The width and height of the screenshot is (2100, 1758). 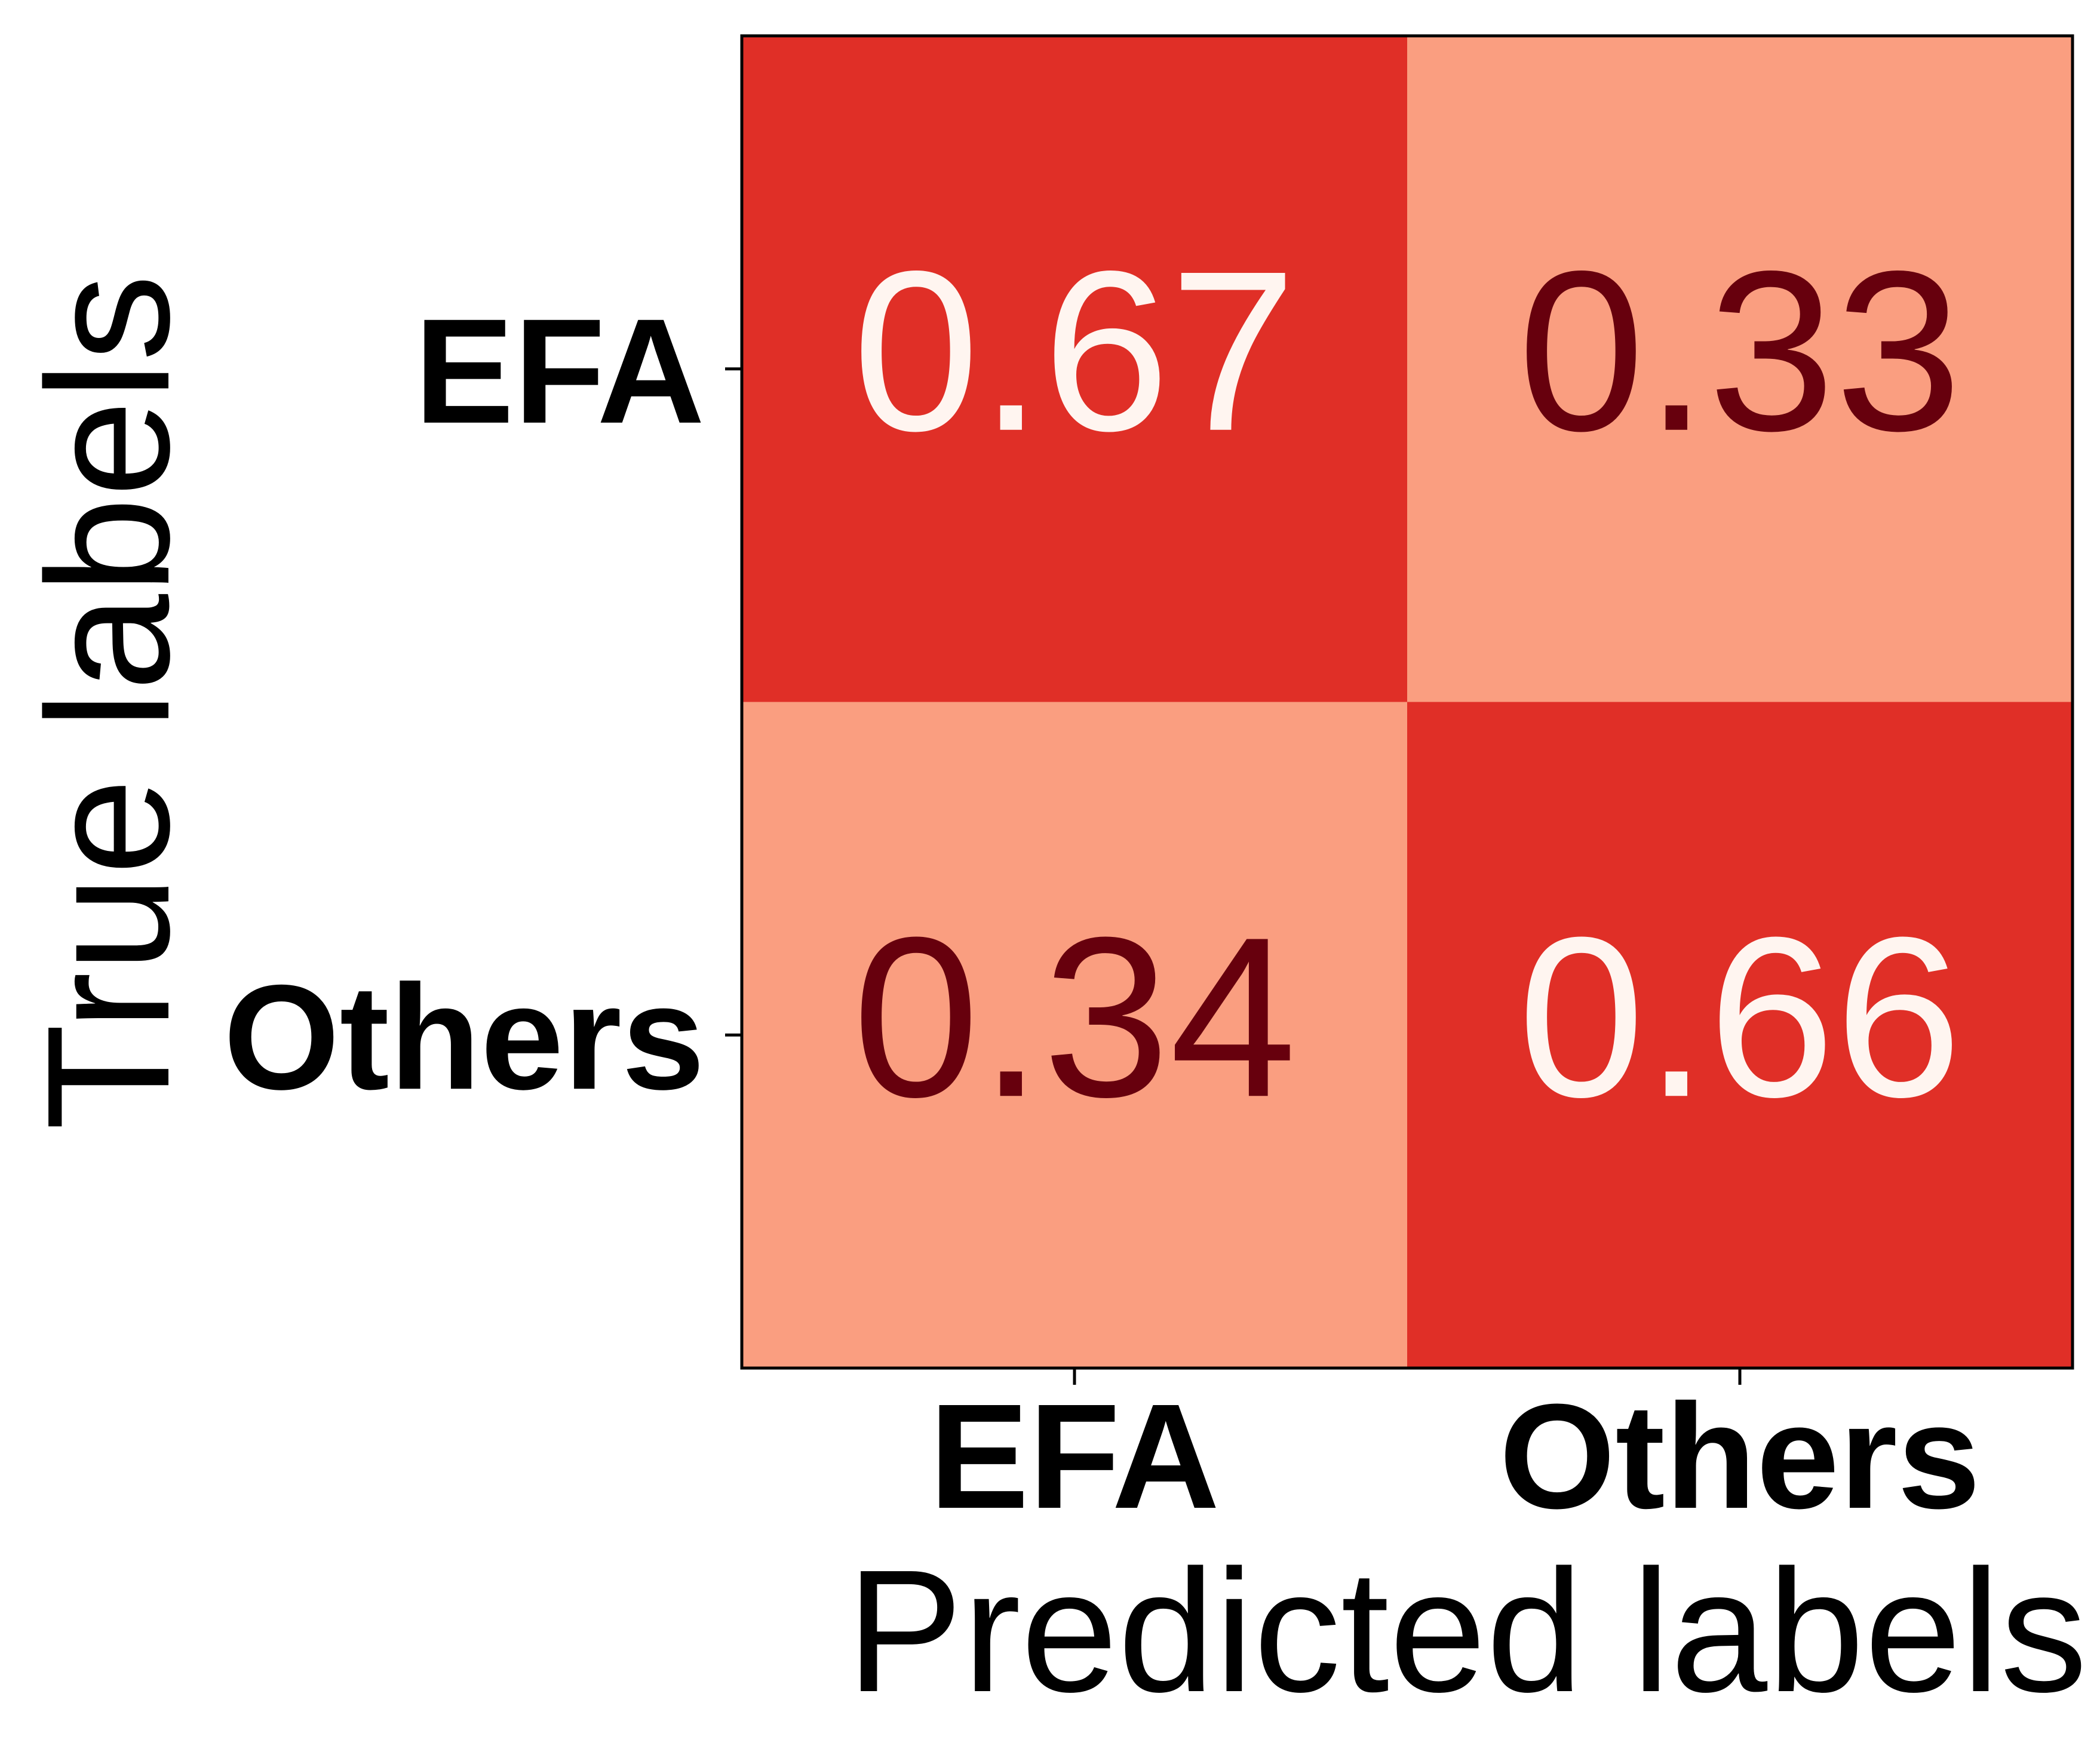 What do you see at coordinates (1075, 1456) in the screenshot?
I see `x-tick-label-efa: EFA` at bounding box center [1075, 1456].